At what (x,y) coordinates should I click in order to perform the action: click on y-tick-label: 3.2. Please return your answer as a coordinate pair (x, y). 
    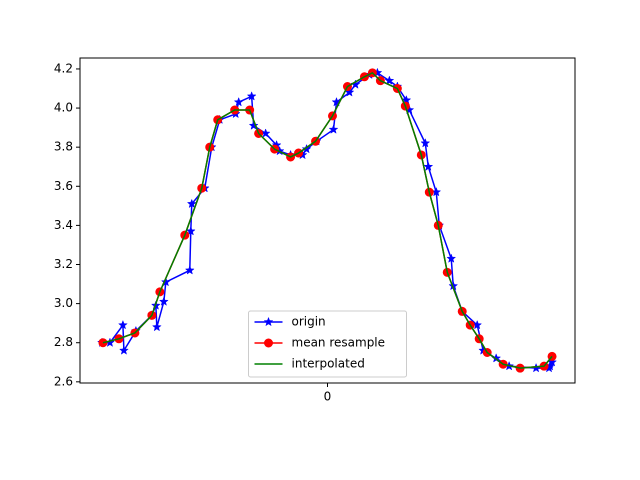
    Looking at the image, I should click on (63, 264).